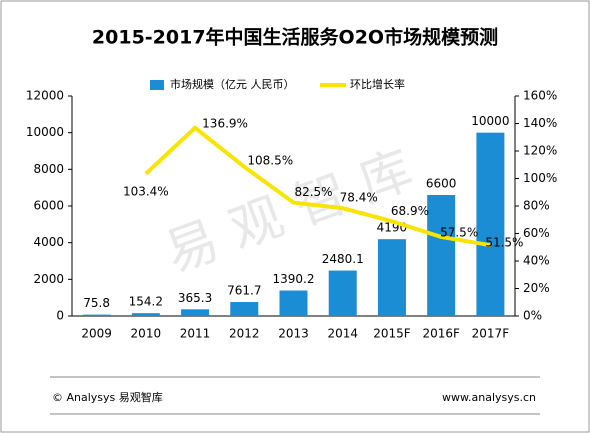 This screenshot has height=433, width=590. I want to click on footer-right: www.analysys.cn, so click(489, 397).